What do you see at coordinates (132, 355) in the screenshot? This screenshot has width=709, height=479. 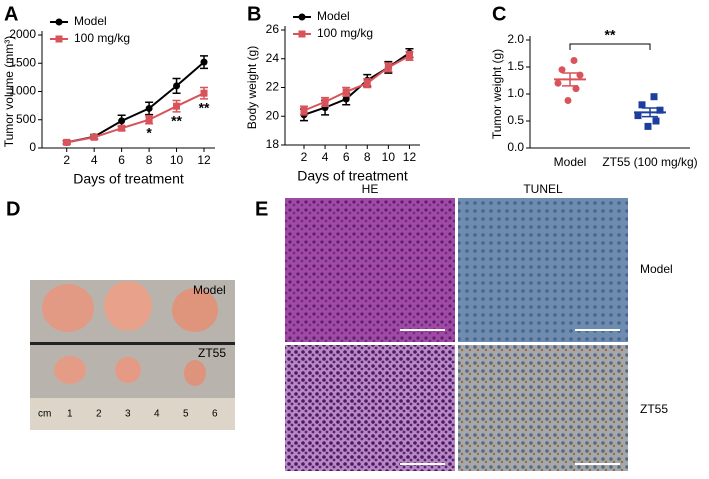 I see `tumors` at bounding box center [132, 355].